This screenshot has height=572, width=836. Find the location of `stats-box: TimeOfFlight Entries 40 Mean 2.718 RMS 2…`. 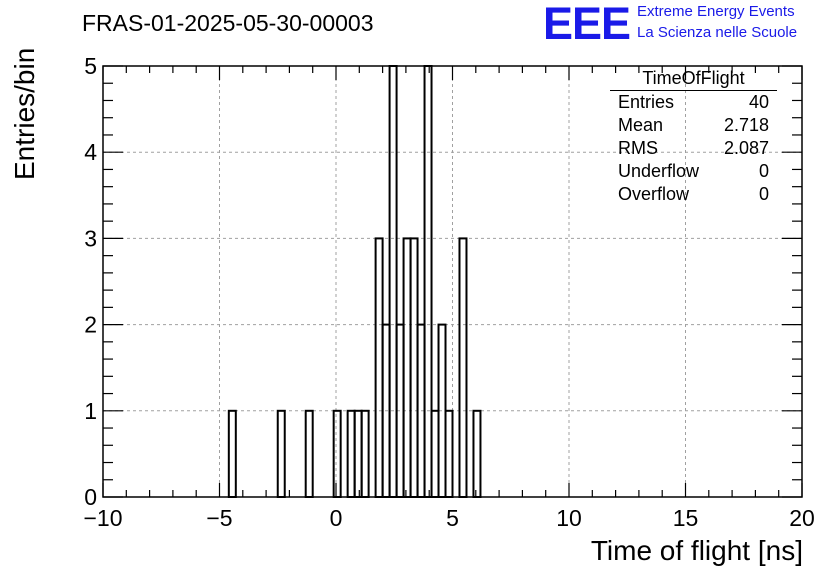

stats-box: TimeOfFlight Entries 40 Mean 2.718 RMS 2… is located at coordinates (693, 136).